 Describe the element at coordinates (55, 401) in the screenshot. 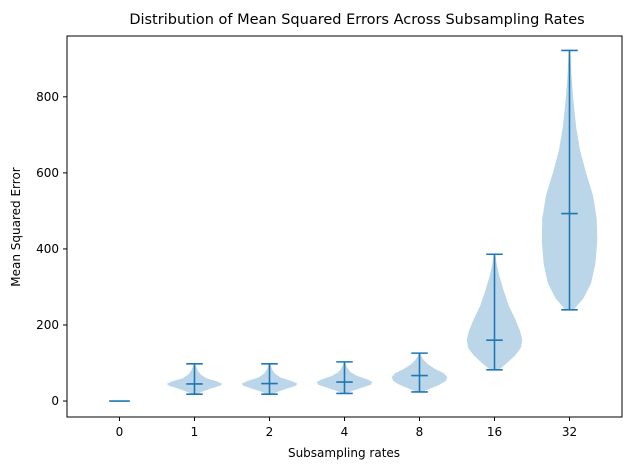

I see `y-tick-label: 0` at that location.